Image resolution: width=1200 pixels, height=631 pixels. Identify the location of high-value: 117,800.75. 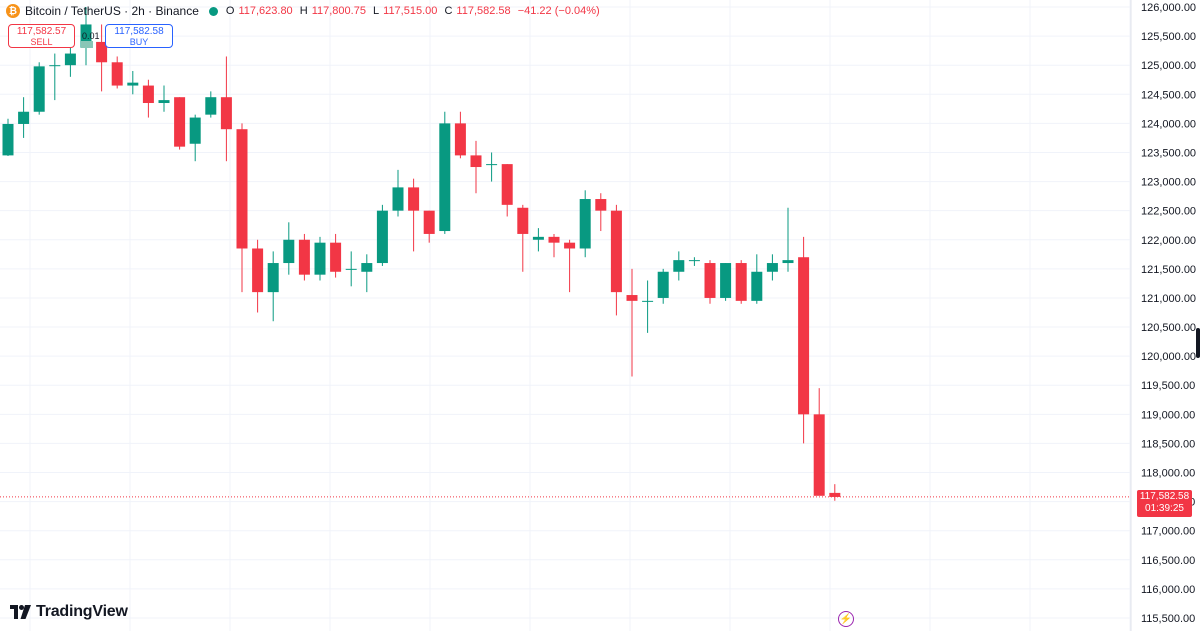
(338, 11).